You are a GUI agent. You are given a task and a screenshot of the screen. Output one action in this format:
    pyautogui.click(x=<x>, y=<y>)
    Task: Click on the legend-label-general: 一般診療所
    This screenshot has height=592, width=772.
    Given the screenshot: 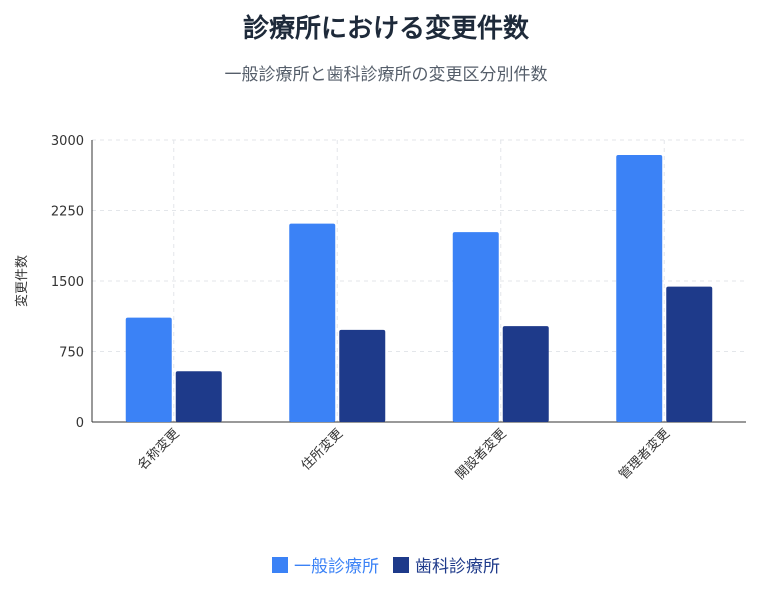 What is the action you would take?
    pyautogui.click(x=336, y=567)
    